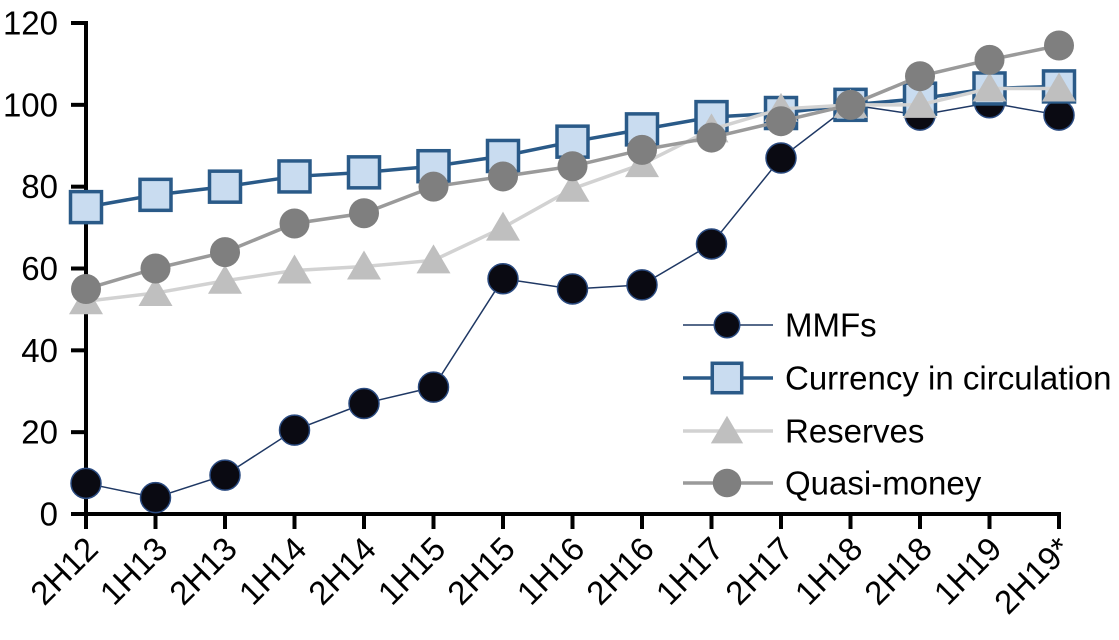 This screenshot has width=1119, height=640. I want to click on legend-label: Reserves, so click(854, 431).